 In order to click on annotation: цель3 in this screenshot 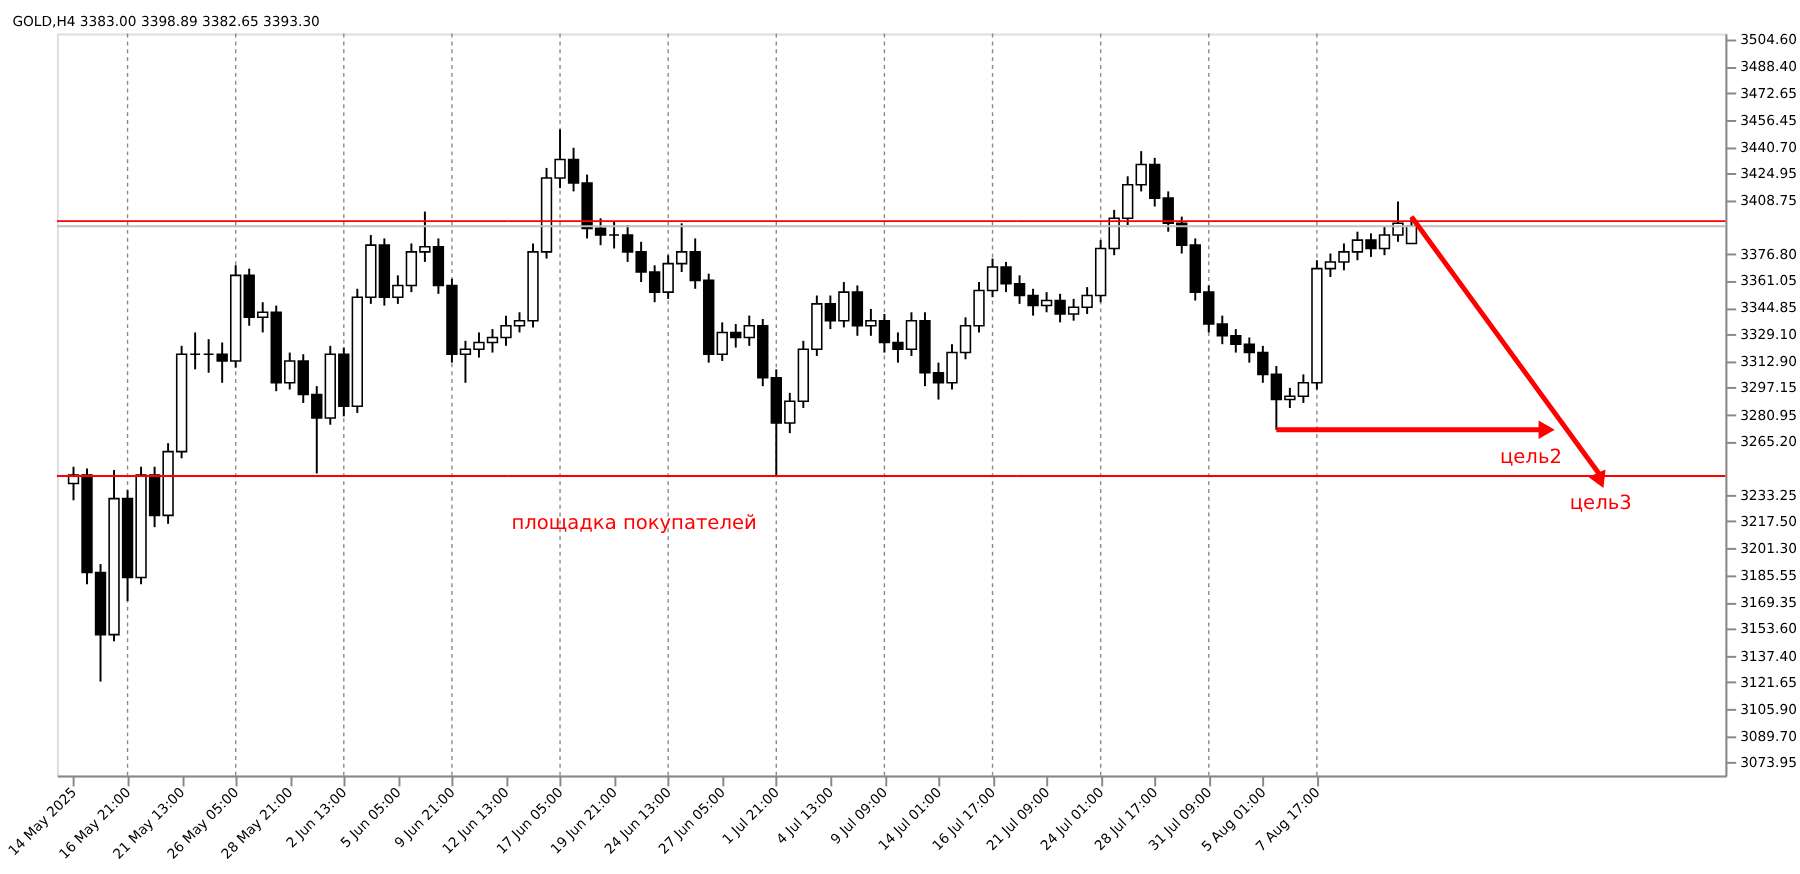, I will do `click(1600, 504)`.